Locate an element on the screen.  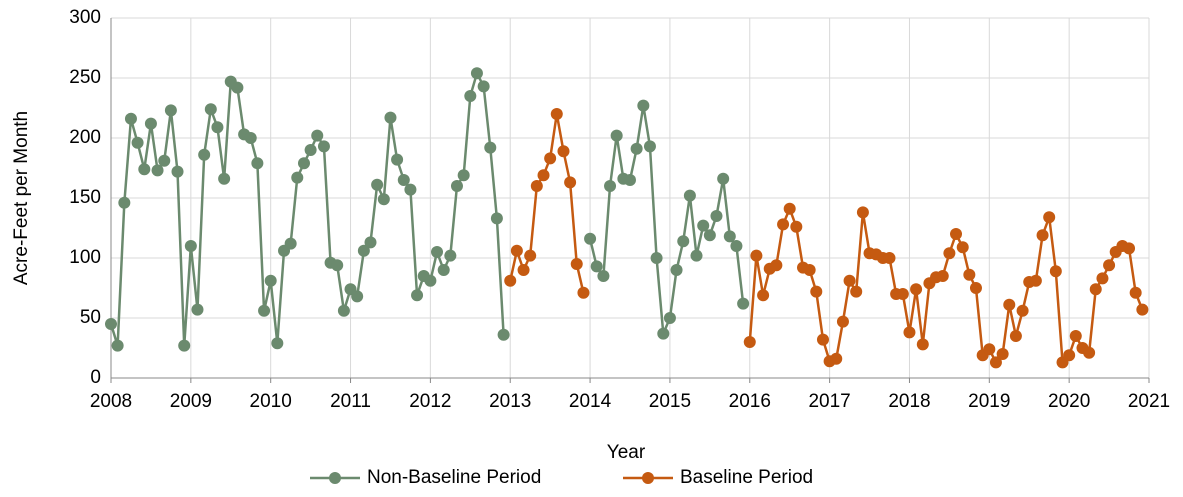
y-axis-label: Acre-Feet per Month is located at coordinates (21, 198).